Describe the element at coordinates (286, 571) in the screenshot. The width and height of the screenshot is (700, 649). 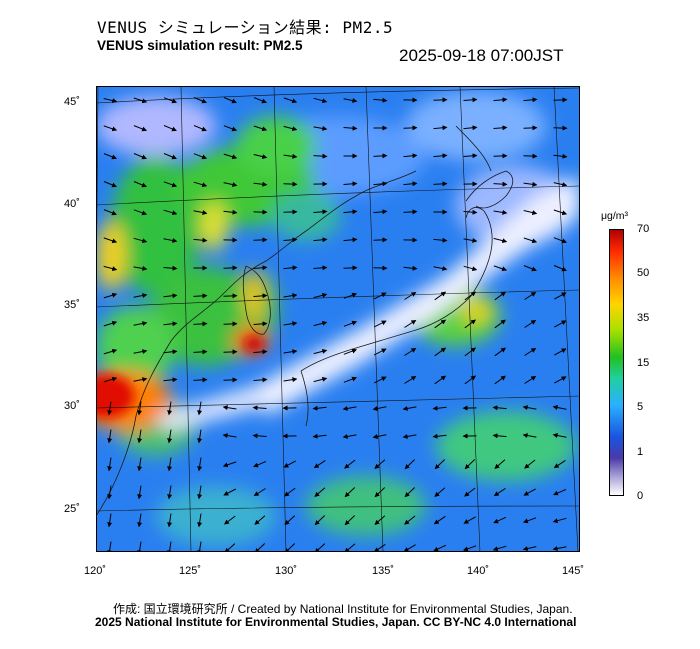
I see `lon-label-130: 130˚` at that location.